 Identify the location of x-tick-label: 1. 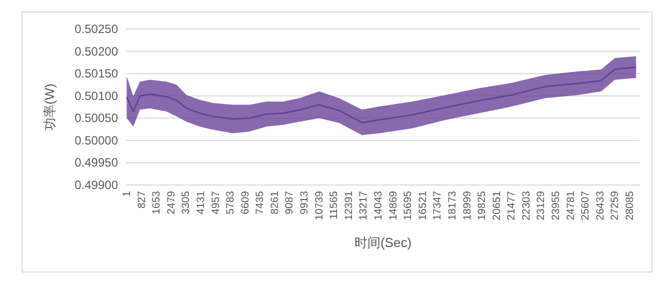
(127, 193).